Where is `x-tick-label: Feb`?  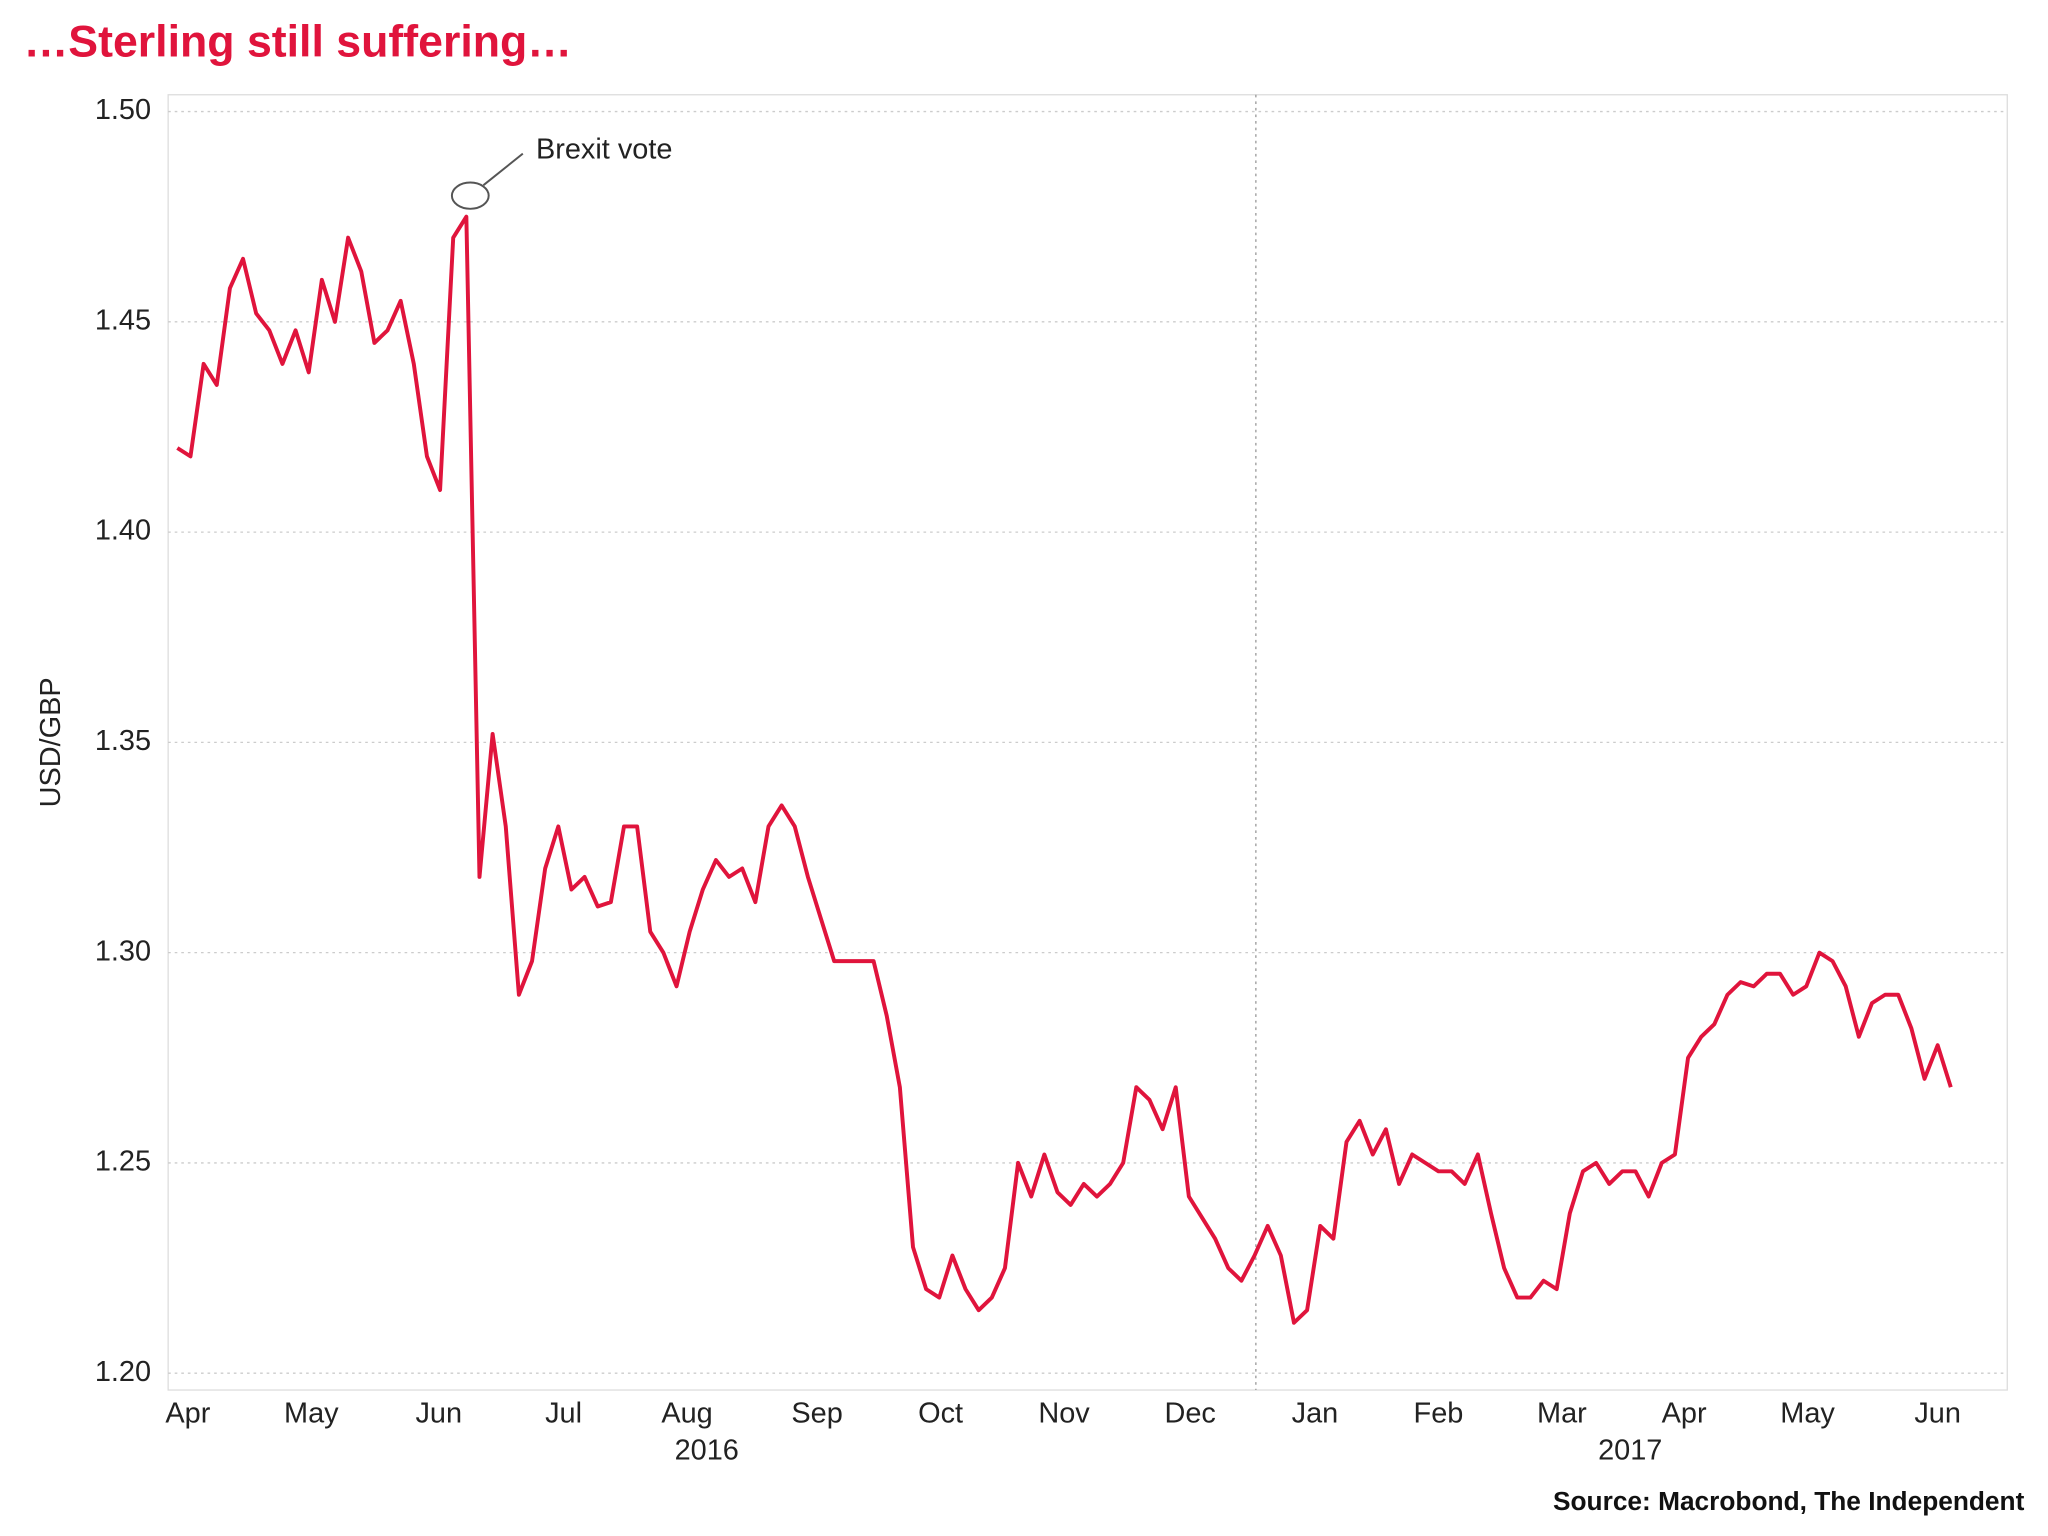 x-tick-label: Feb is located at coordinates (1439, 1414).